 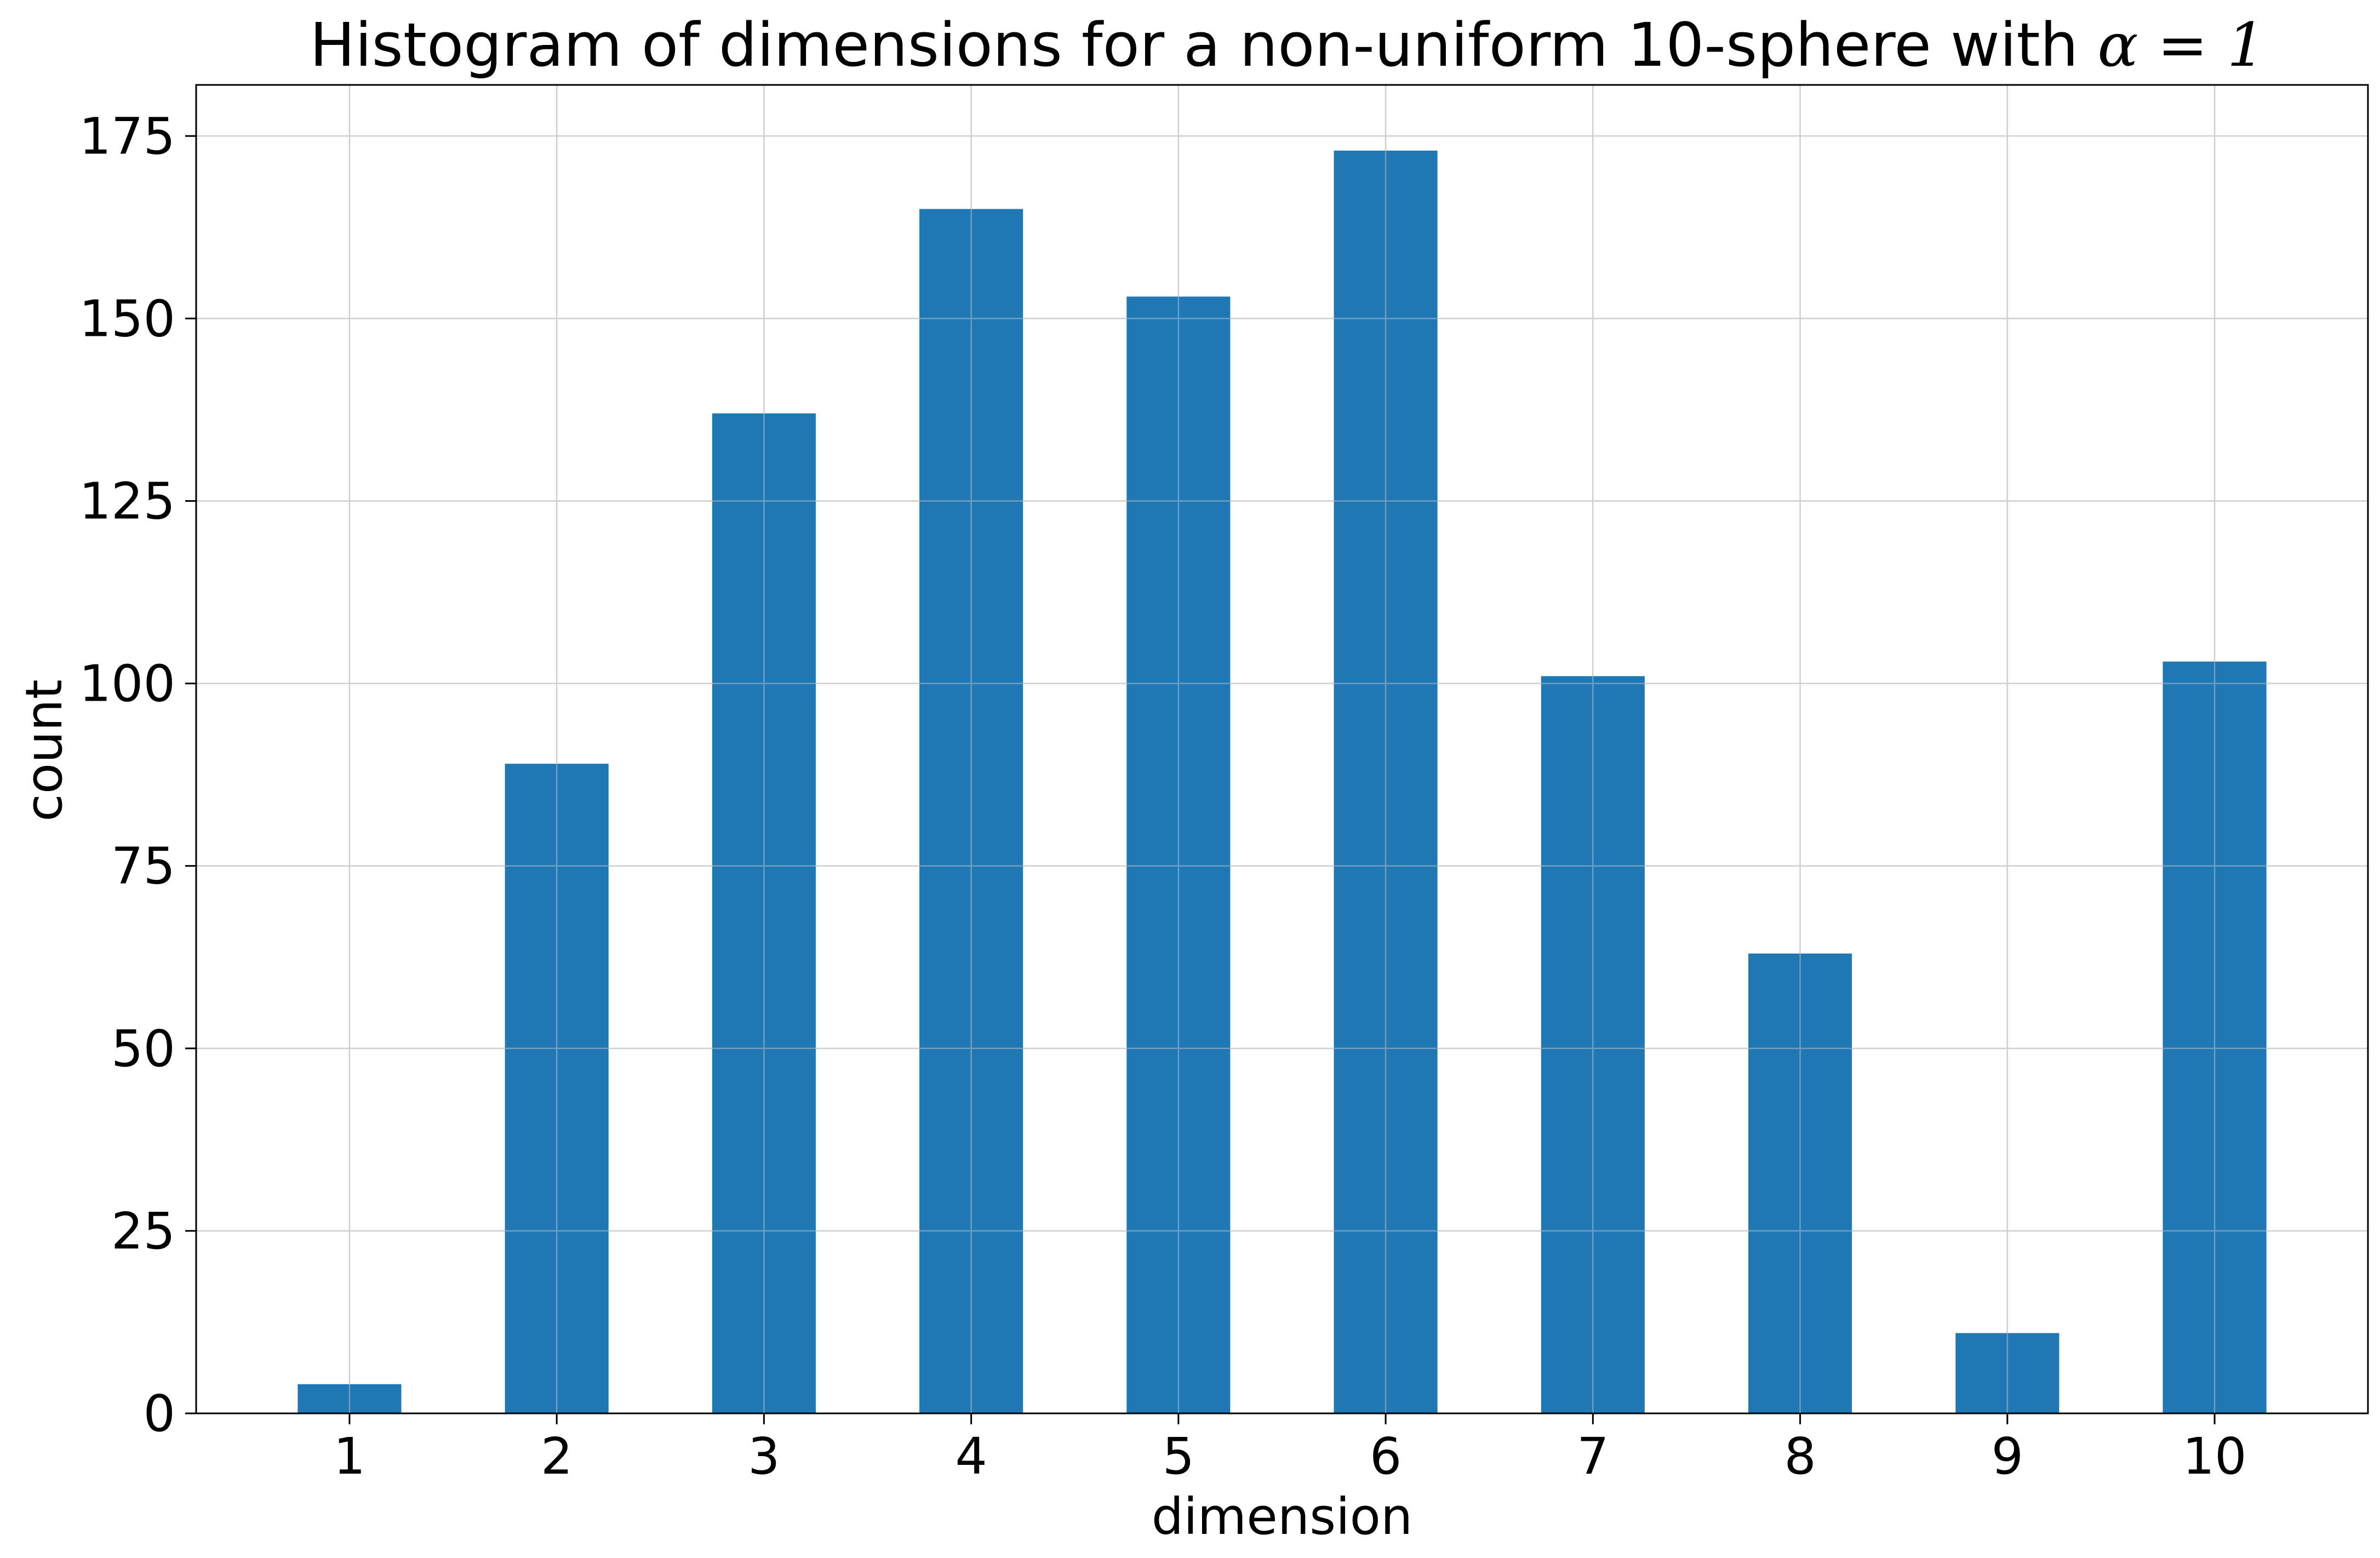 I want to click on y-tick-label: 125, so click(x=127, y=501).